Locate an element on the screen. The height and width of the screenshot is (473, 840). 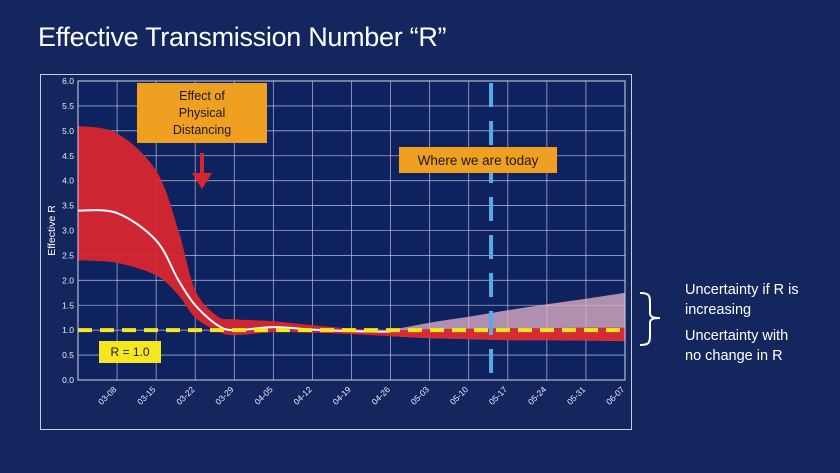
note-nochange: Uncertainty with no change in R is located at coordinates (736, 346).